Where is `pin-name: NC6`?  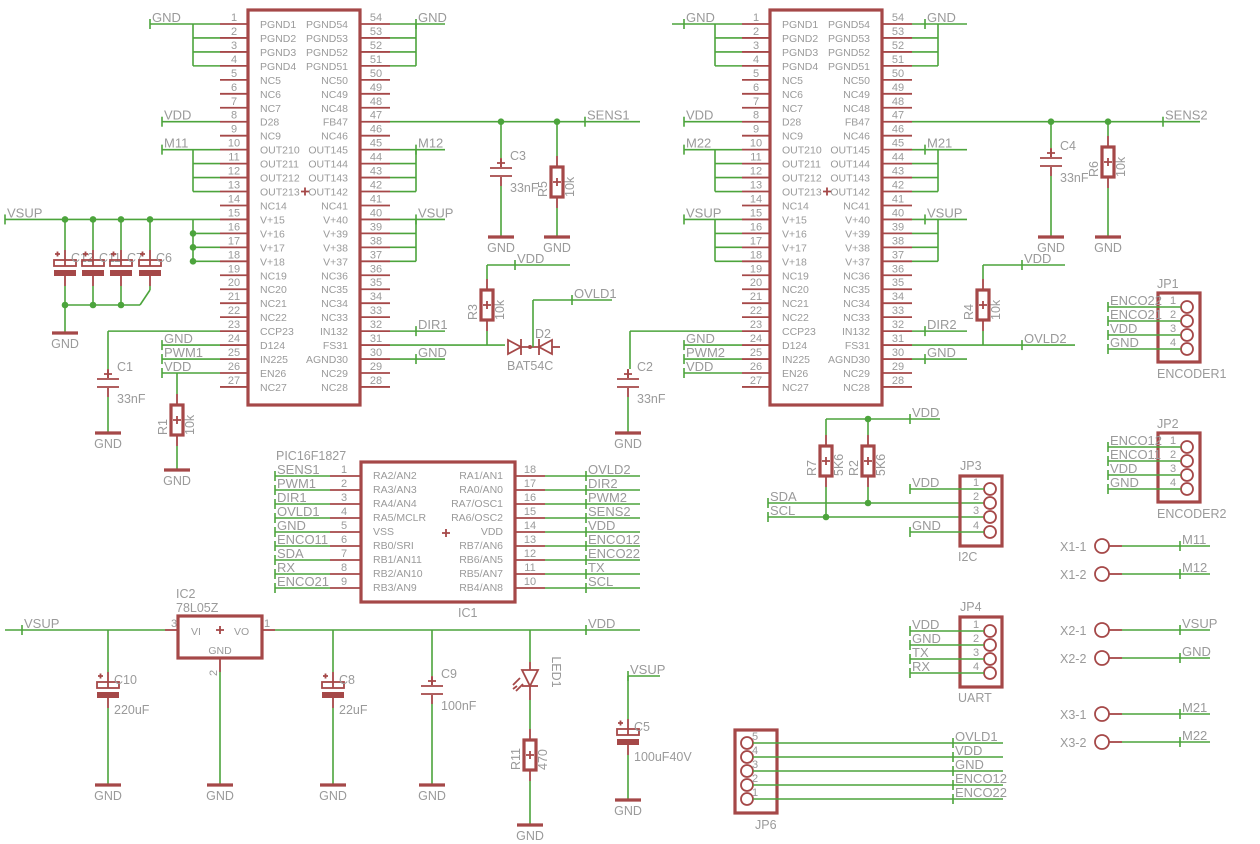
pin-name: NC6 is located at coordinates (792, 95).